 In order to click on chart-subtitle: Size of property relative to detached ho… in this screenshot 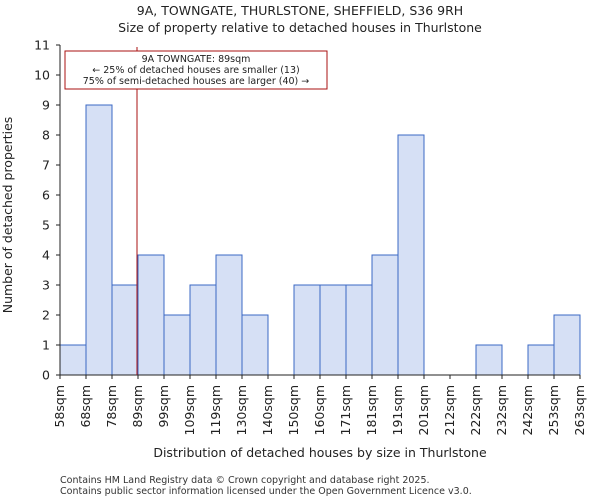, I will do `click(300, 27)`.